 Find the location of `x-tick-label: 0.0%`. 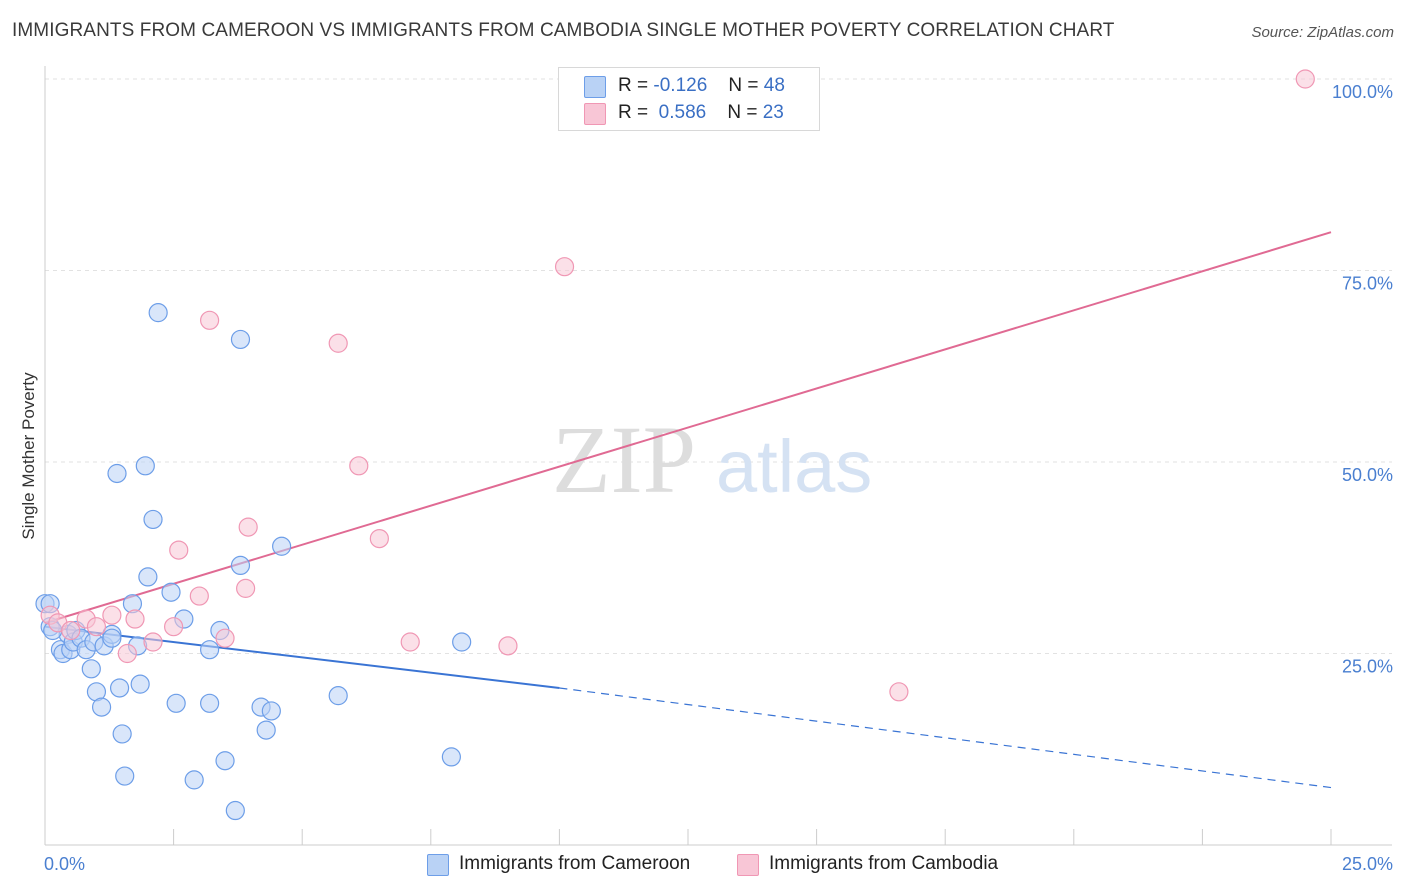

x-tick-label: 0.0% is located at coordinates (64, 864).